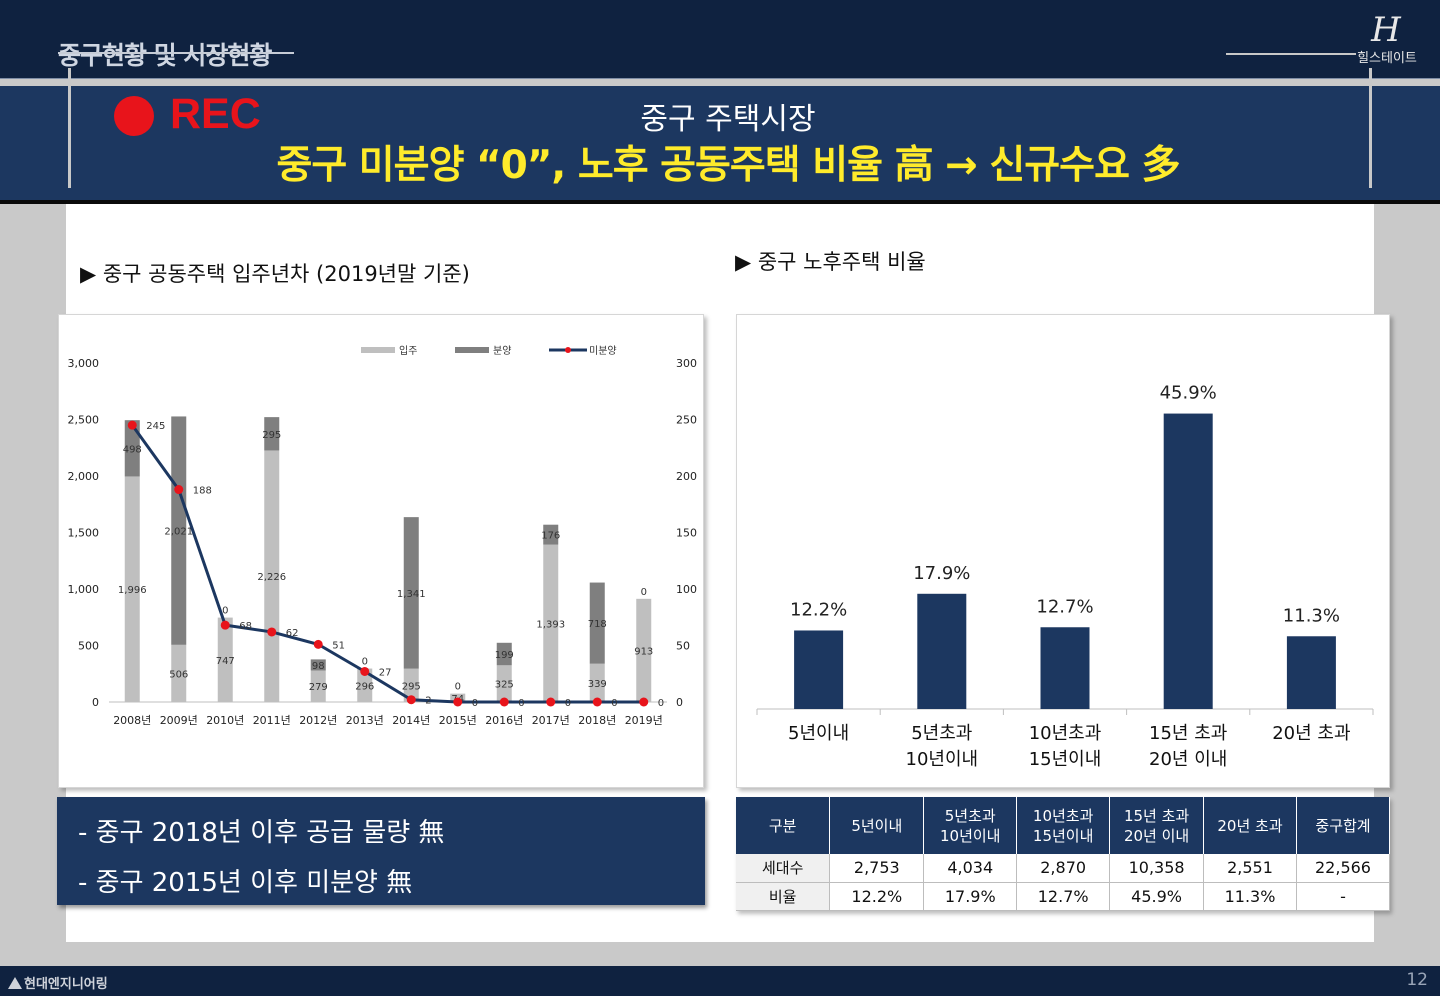 The image size is (1440, 996). Describe the element at coordinates (134, 116) in the screenshot. I see `rec-dot-icon` at that location.